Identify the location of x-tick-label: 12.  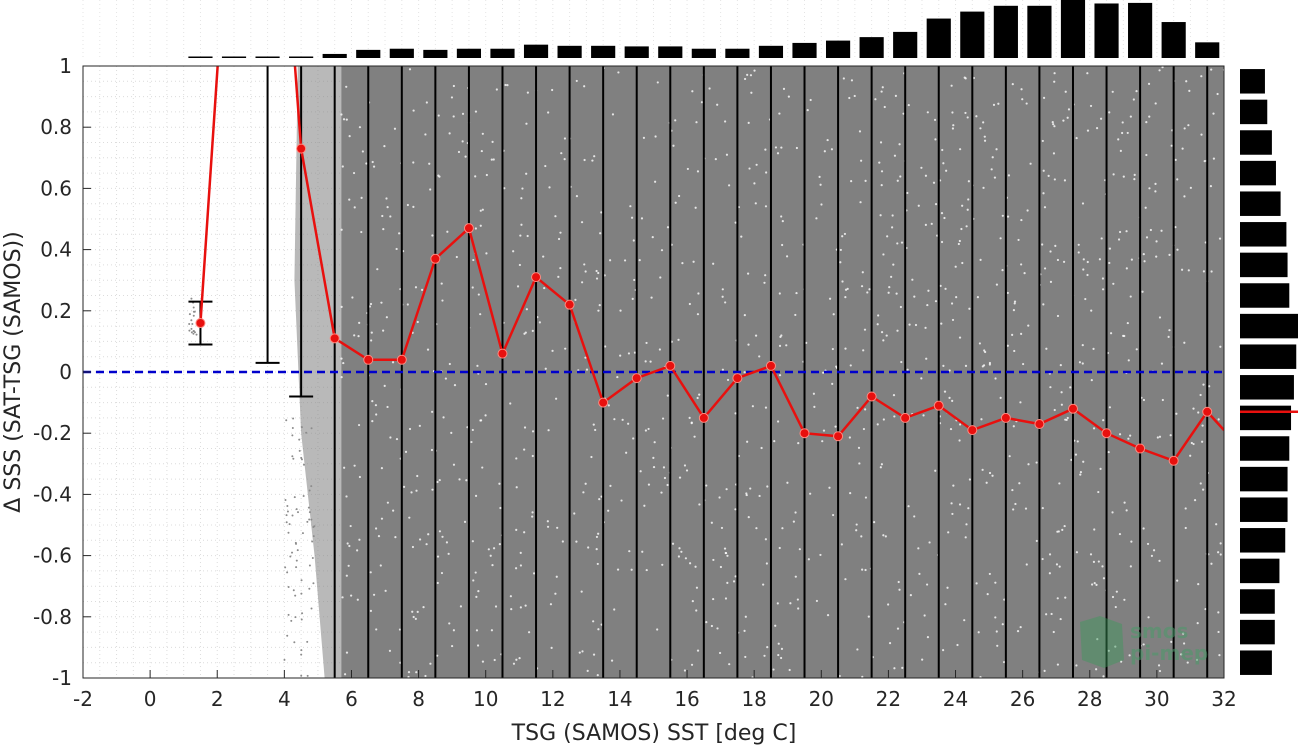
(552, 699).